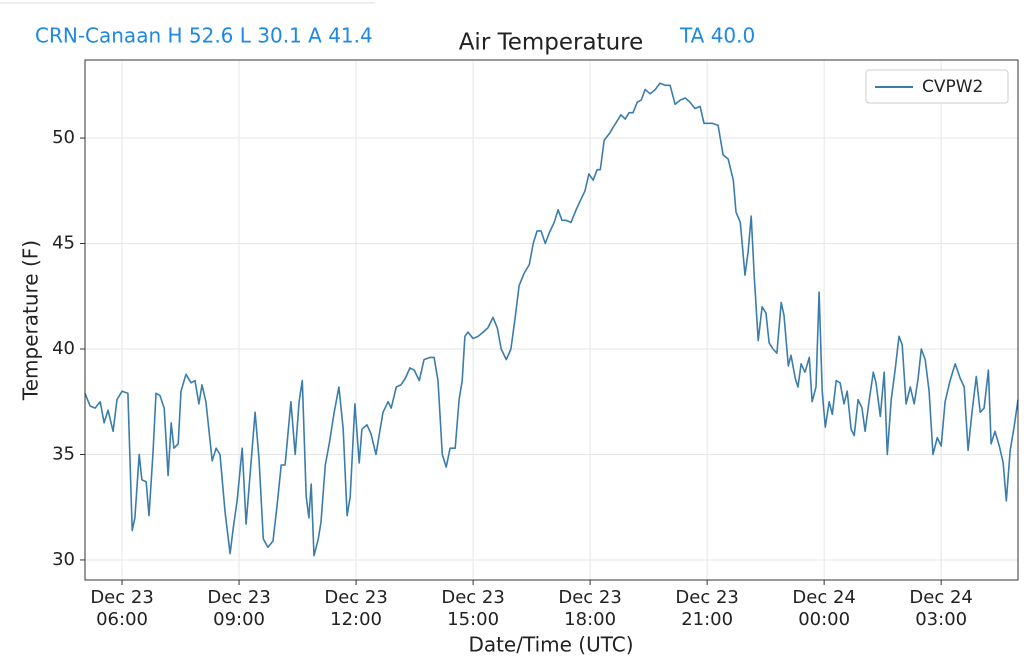 This screenshot has width=1024, height=667. Describe the element at coordinates (63, 137) in the screenshot. I see `y-tick-label: 50` at that location.